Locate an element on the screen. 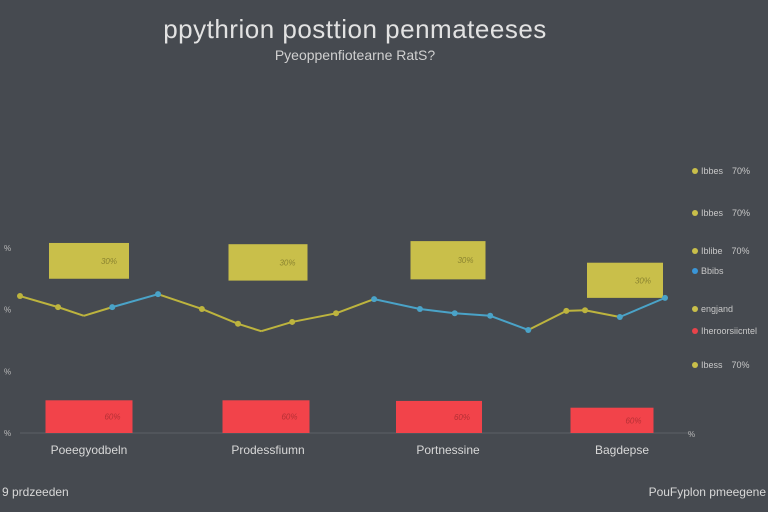 This screenshot has width=768, height=512. category-label: Poeegyodbeln is located at coordinates (89, 450).